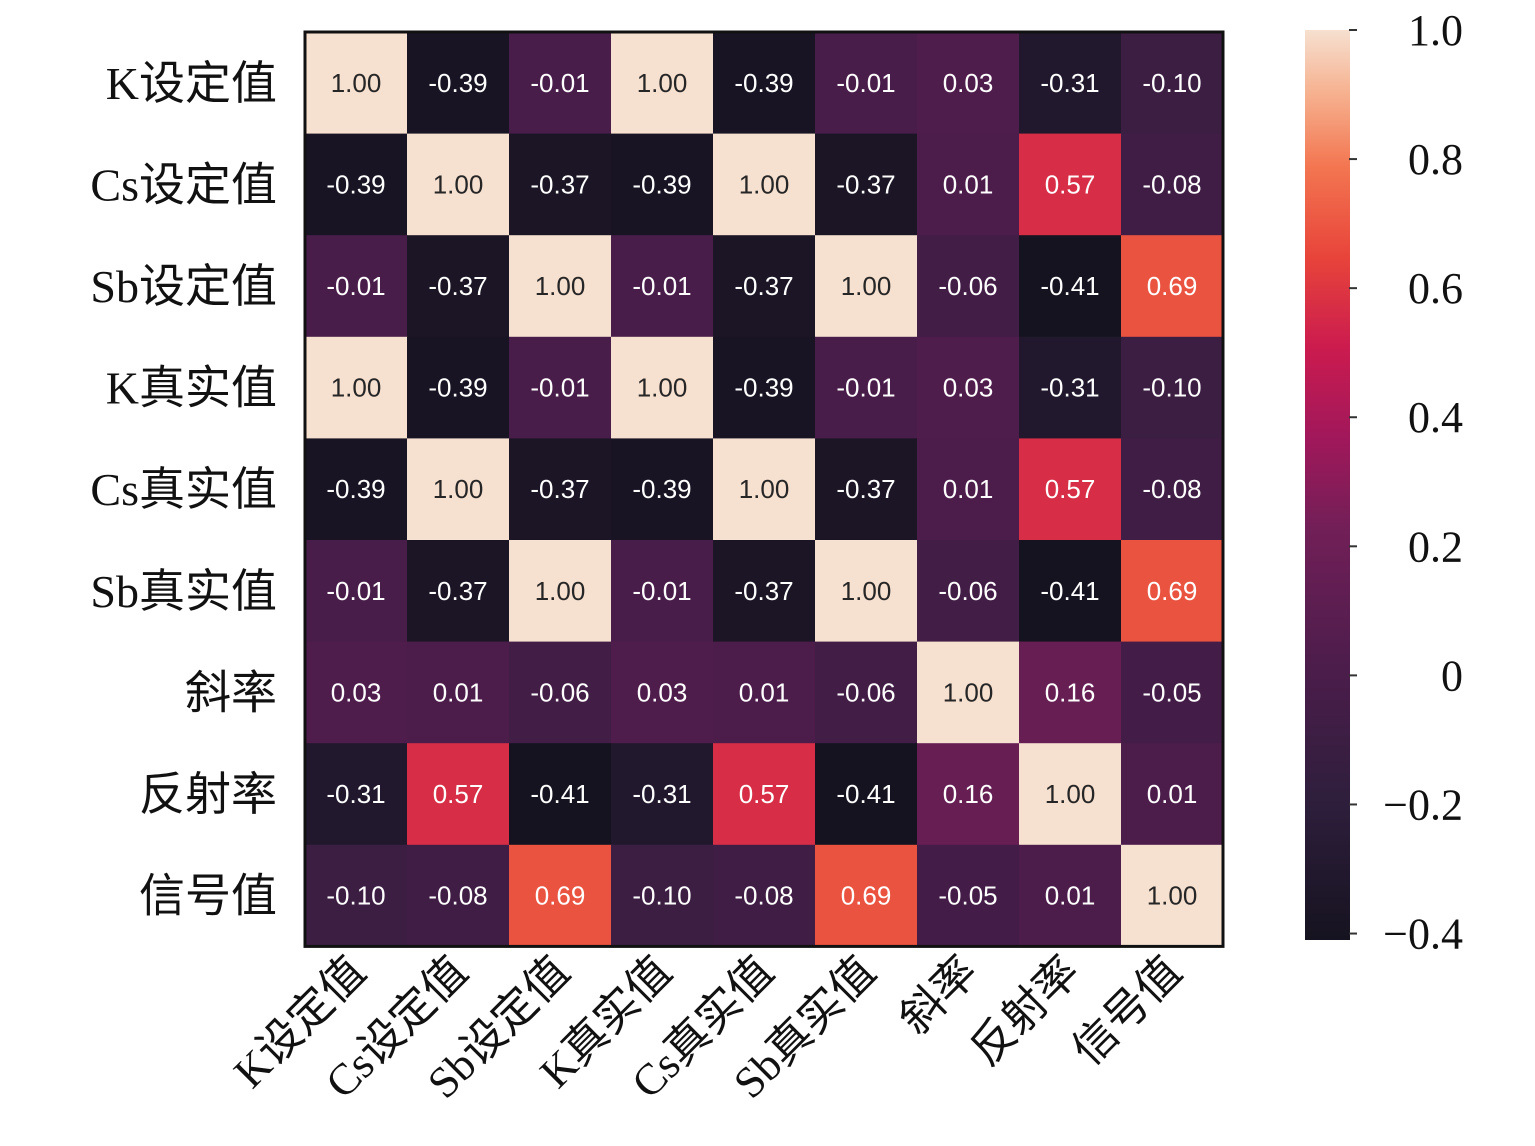 The height and width of the screenshot is (1146, 1535). I want to click on row-label: 信号值, so click(208, 896).